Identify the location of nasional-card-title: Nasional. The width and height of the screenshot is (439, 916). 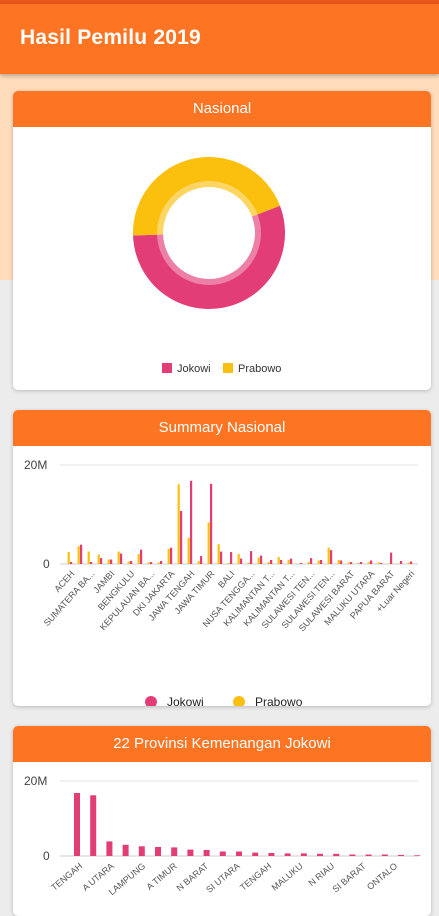
(222, 109).